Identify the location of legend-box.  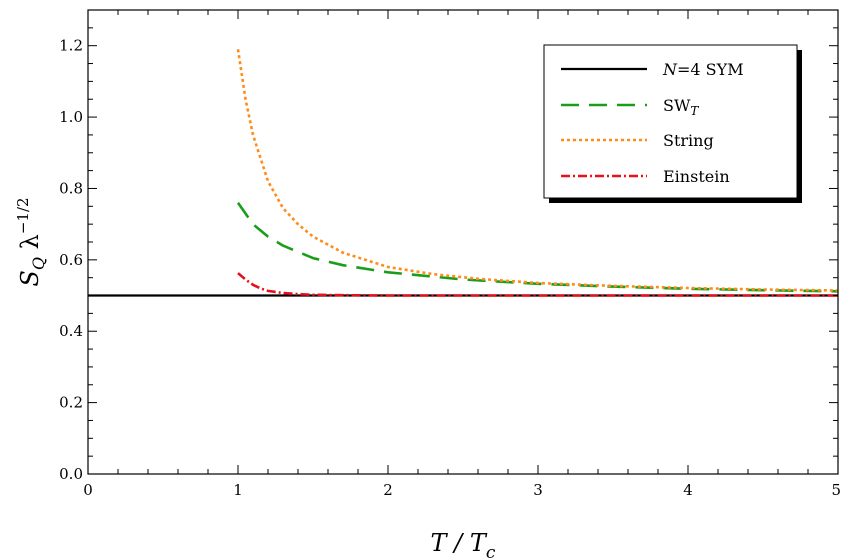
(670, 121).